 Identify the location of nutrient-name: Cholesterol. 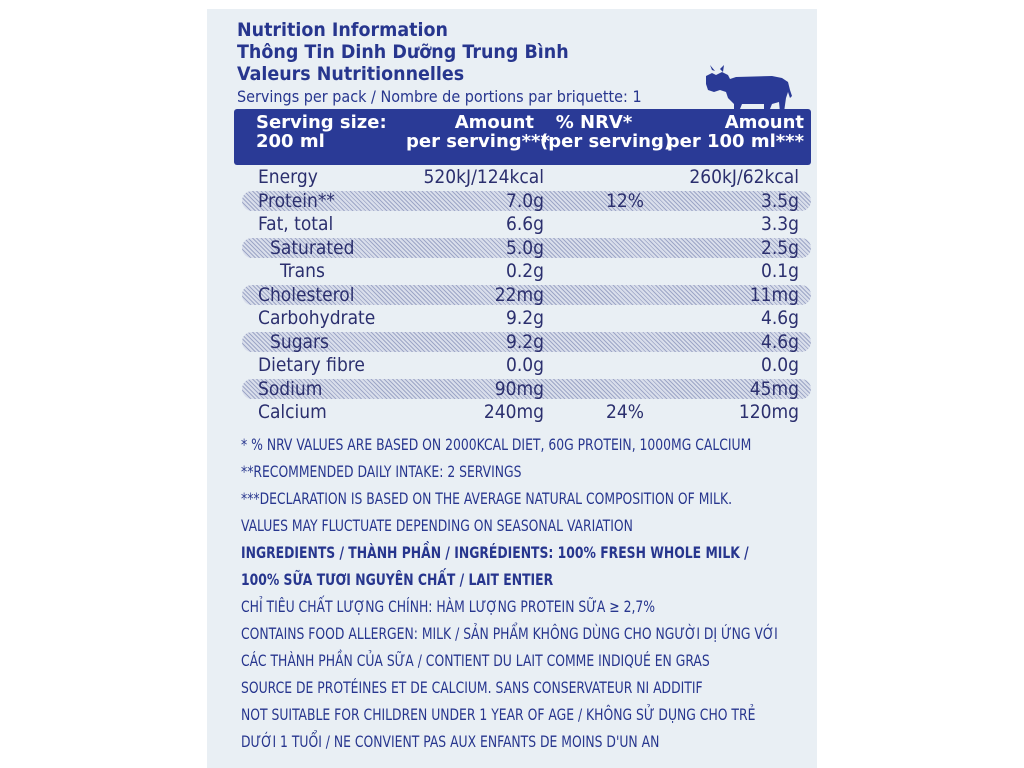
(306, 294).